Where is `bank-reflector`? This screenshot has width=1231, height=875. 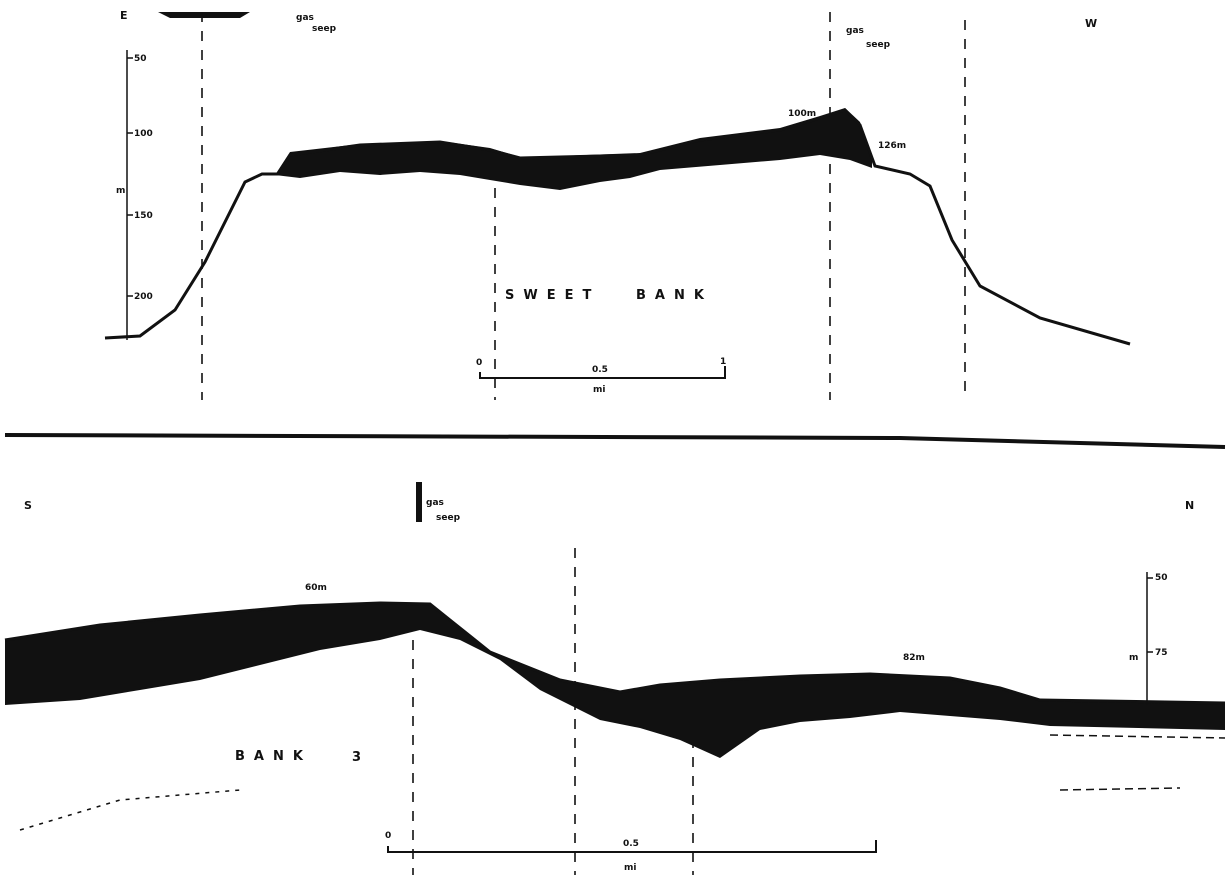 bank-reflector is located at coordinates (573, 149).